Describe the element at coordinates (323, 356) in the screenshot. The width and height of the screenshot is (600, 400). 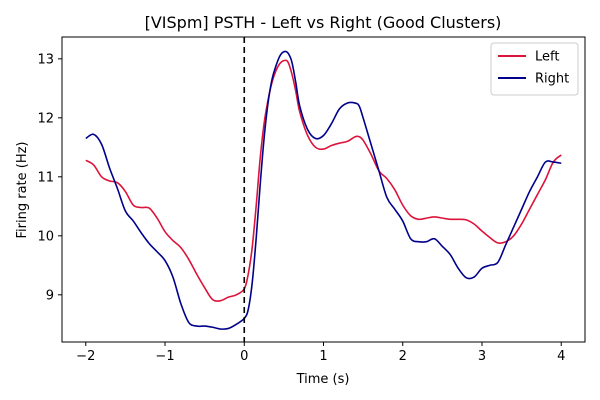
I see `x-tick-label: 1` at that location.